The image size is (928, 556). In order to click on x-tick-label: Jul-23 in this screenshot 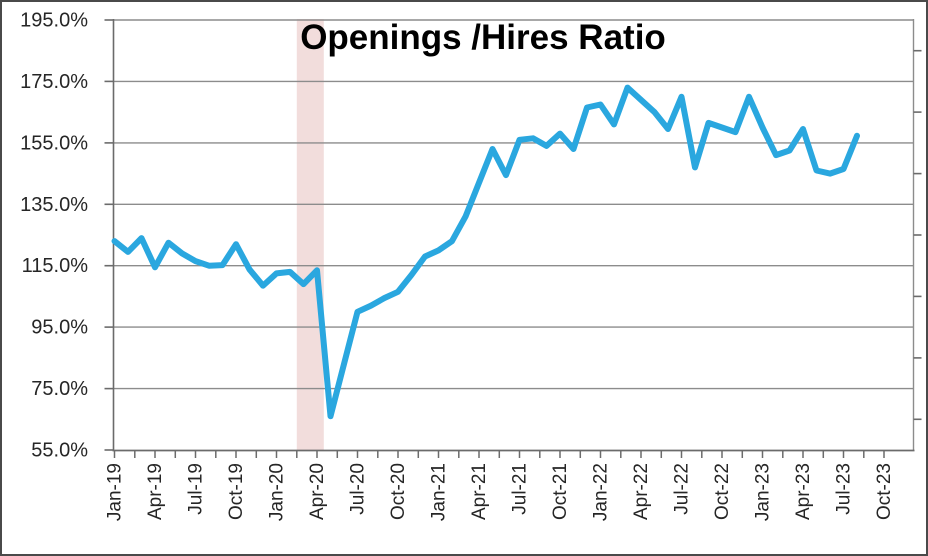, I will do `click(844, 489)`.